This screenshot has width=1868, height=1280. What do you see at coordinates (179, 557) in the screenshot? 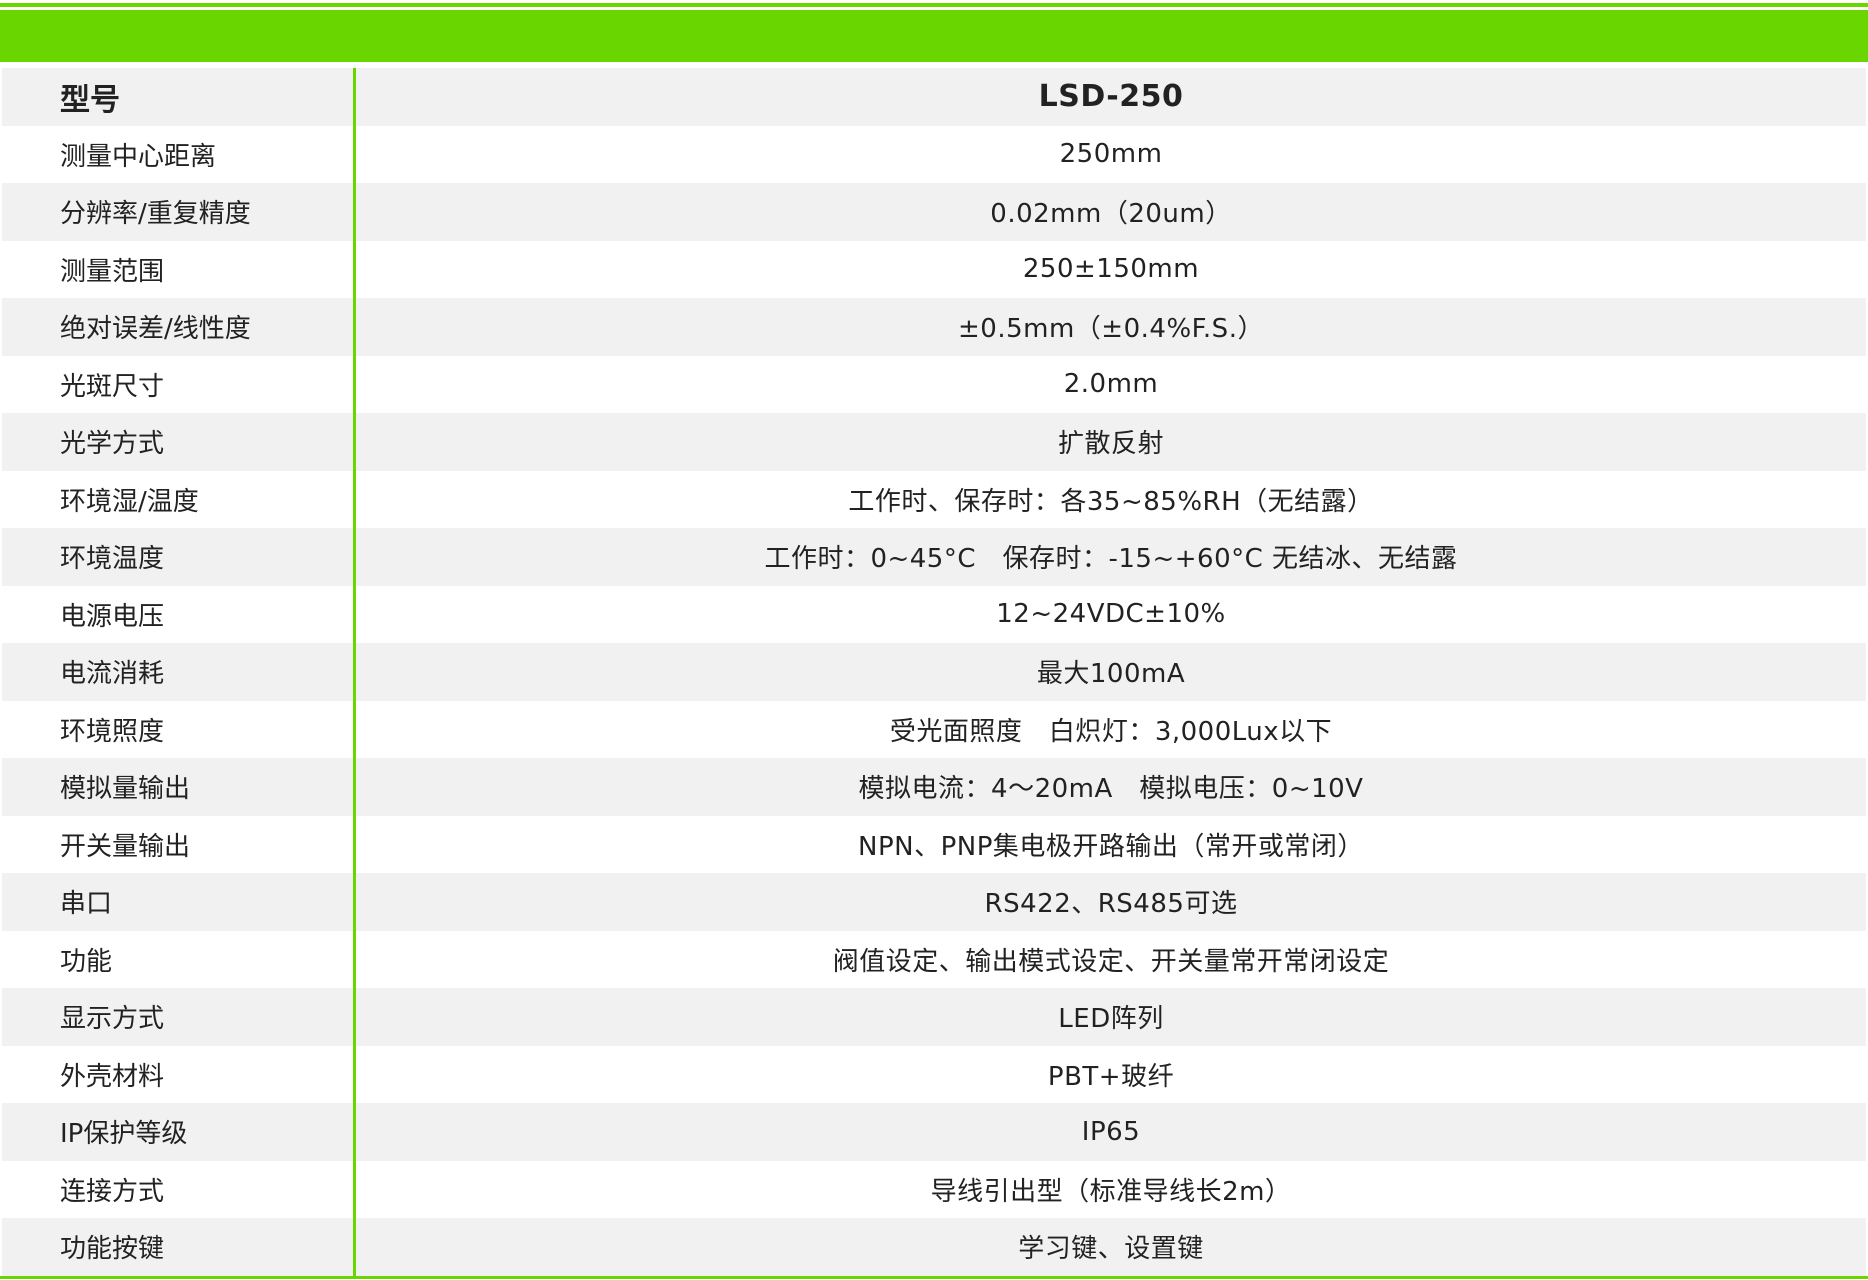
I see `spec-label: 环境温度` at bounding box center [179, 557].